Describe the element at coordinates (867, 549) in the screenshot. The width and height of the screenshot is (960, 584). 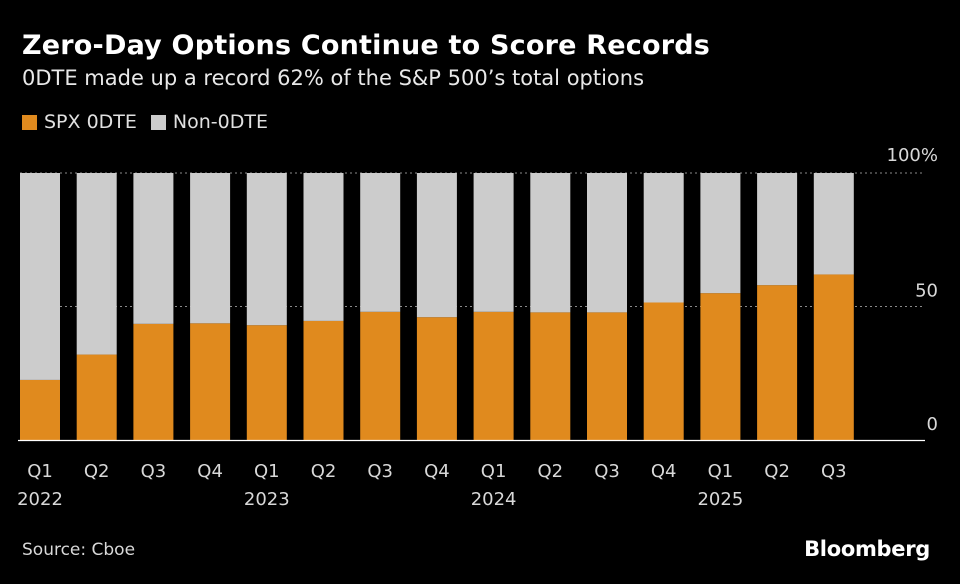
I see `bloomberg-logo: Bloomberg` at that location.